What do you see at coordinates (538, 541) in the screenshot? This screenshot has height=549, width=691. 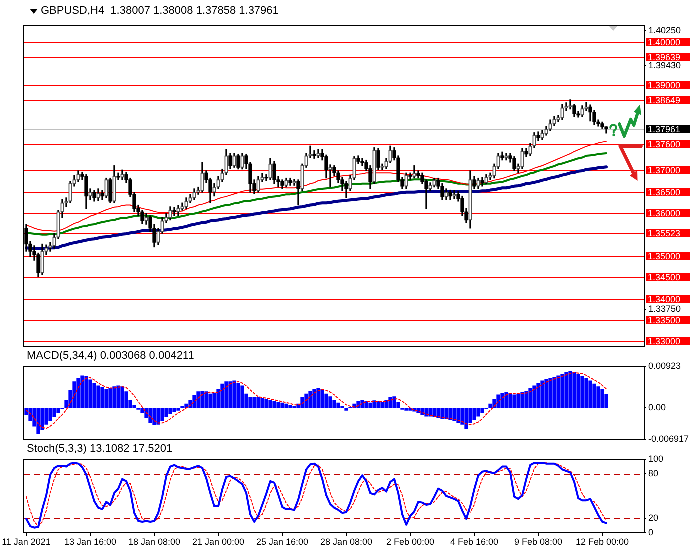 I see `x-tick-label: 9 Feb 08:00` at bounding box center [538, 541].